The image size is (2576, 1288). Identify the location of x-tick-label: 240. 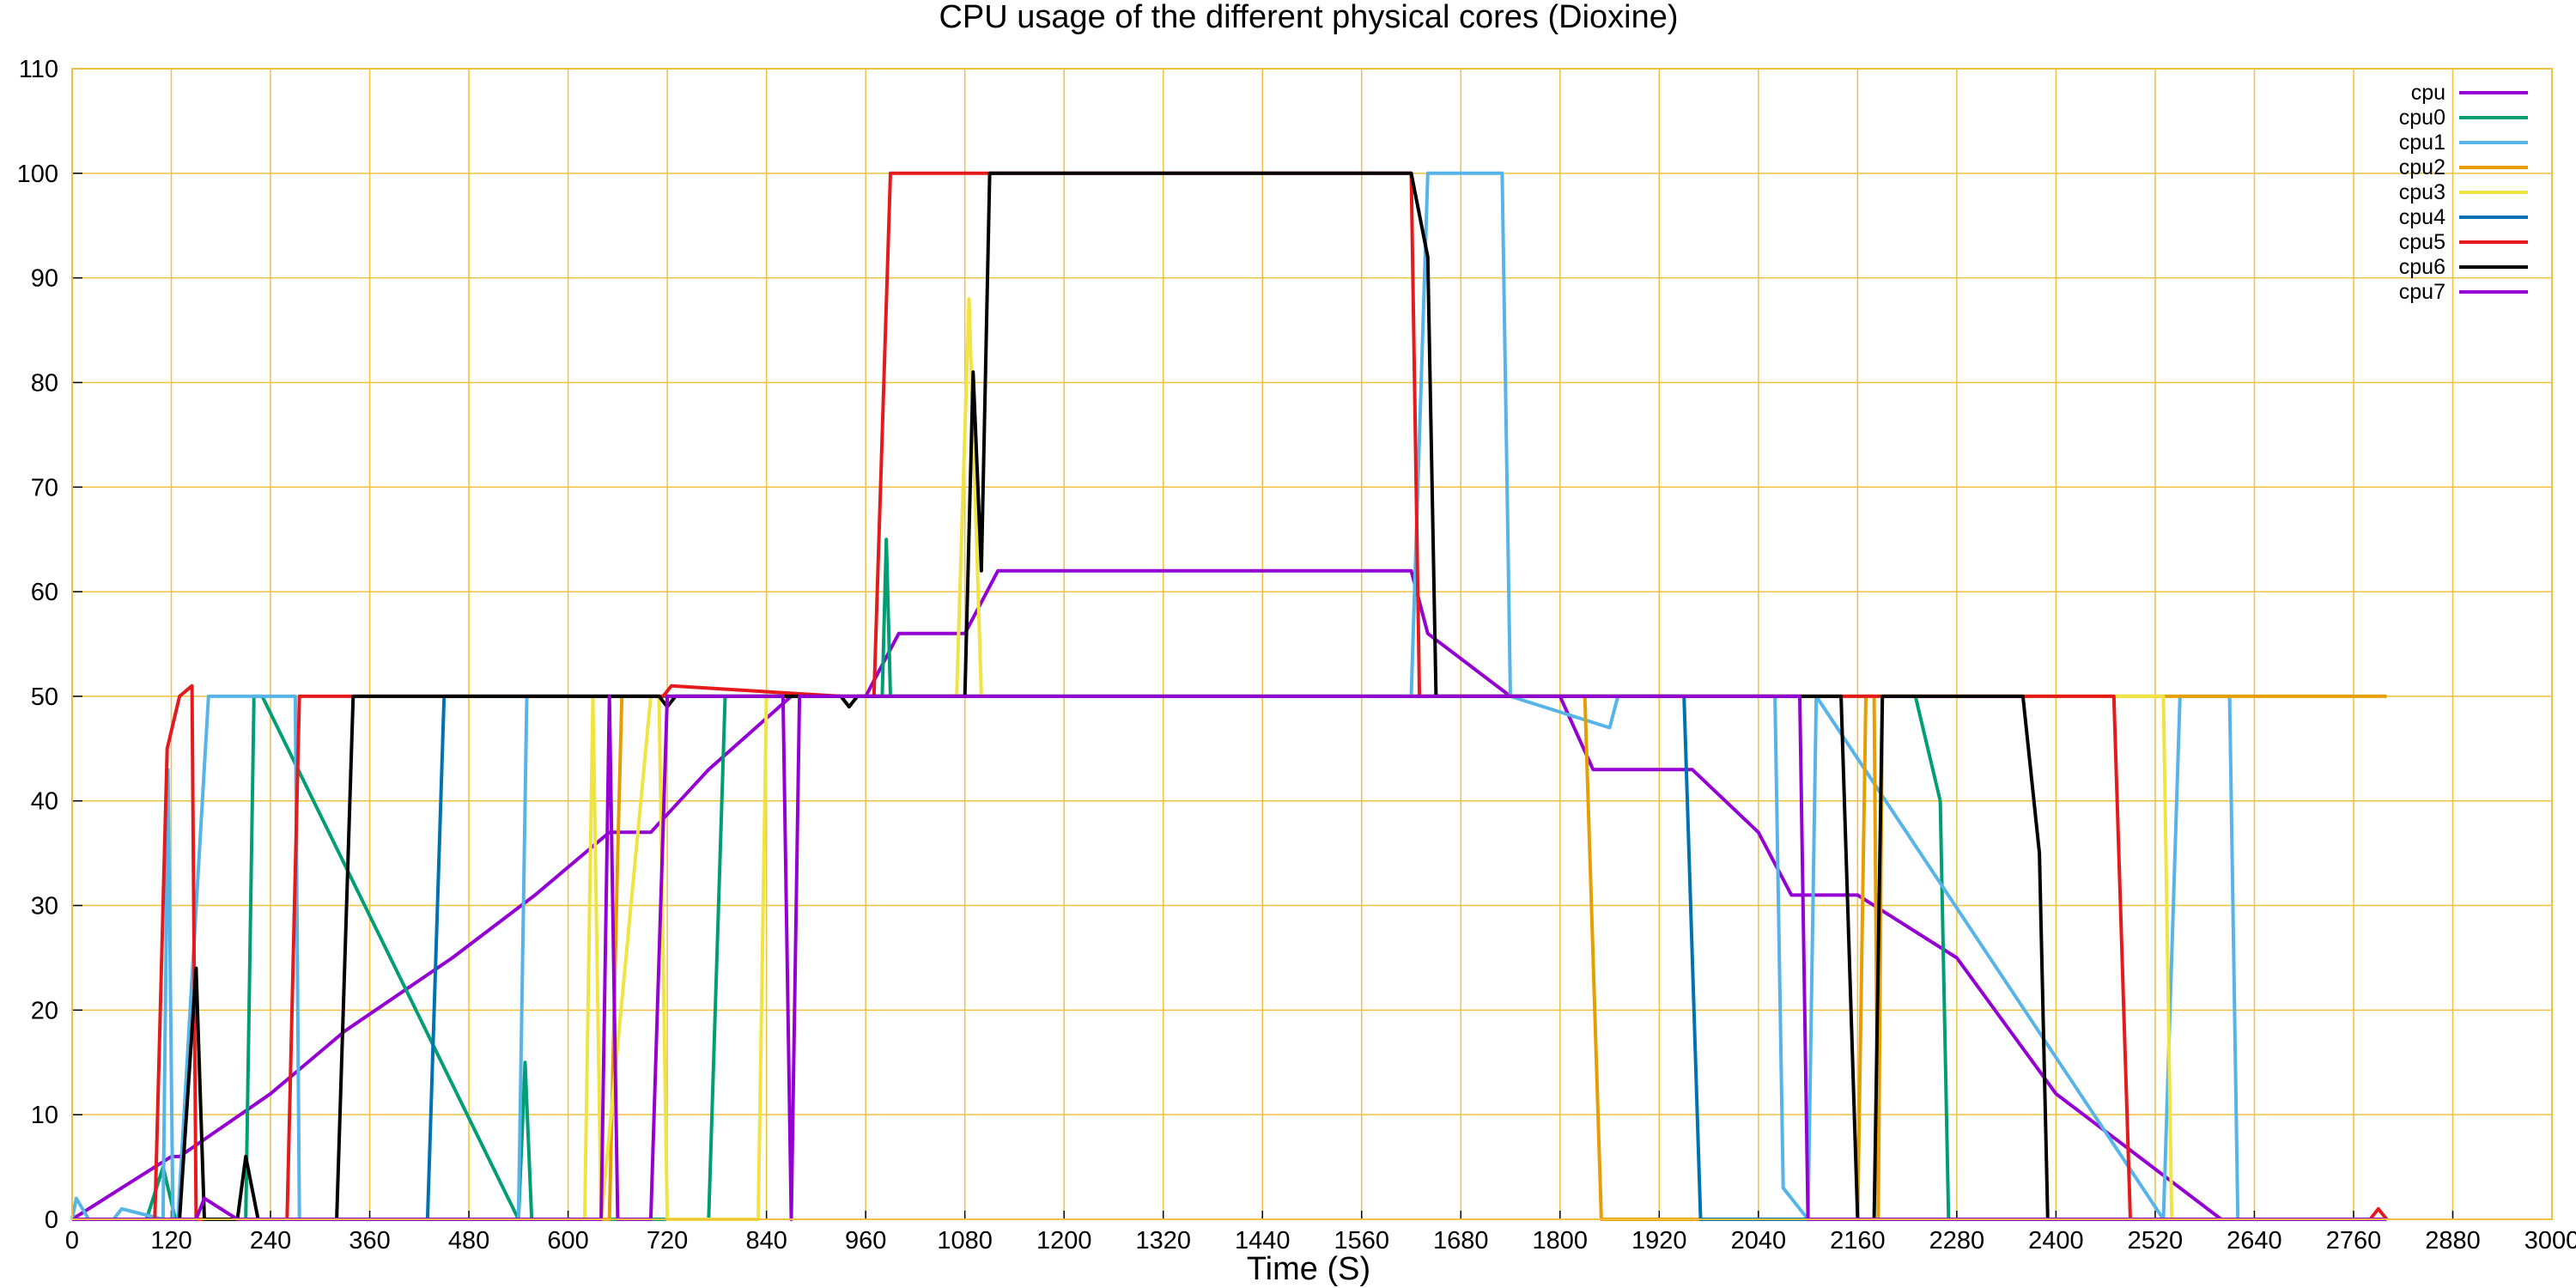
(270, 1241).